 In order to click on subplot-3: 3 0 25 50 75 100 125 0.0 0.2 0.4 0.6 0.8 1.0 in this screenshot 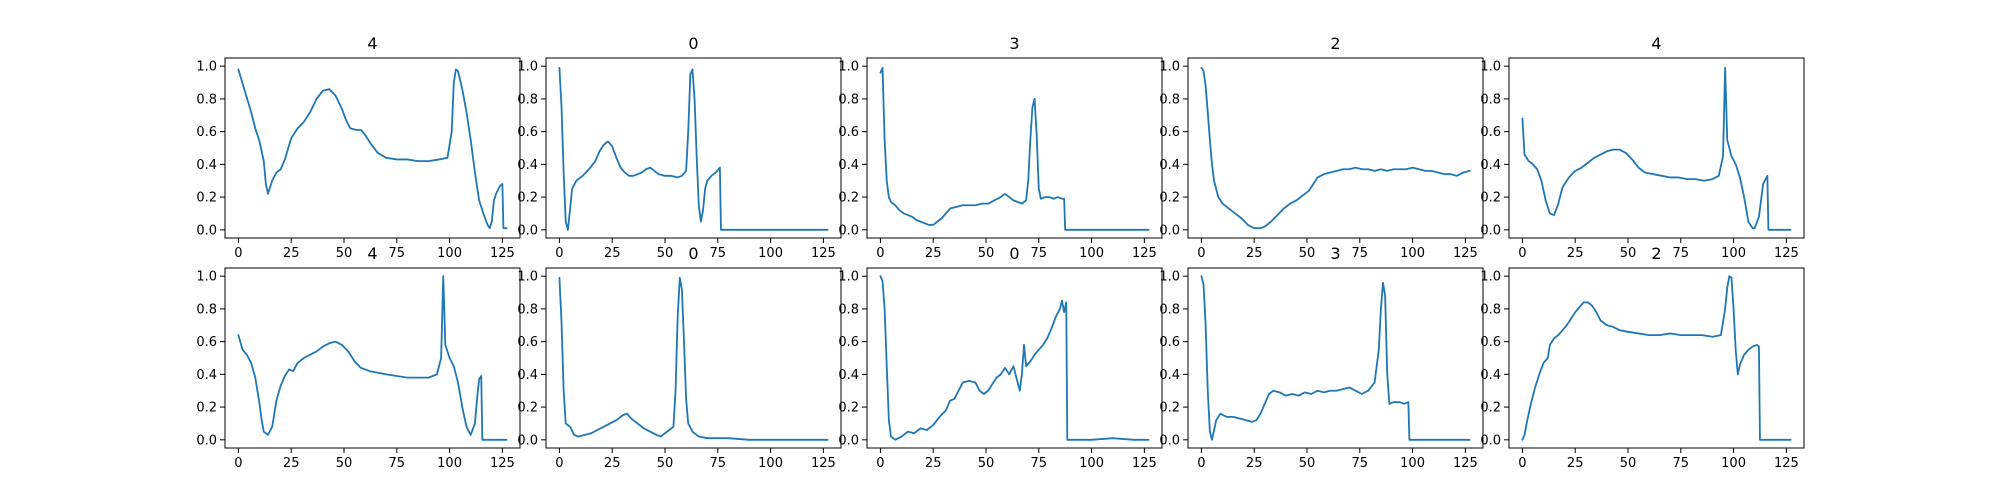, I will do `click(1000, 147)`.